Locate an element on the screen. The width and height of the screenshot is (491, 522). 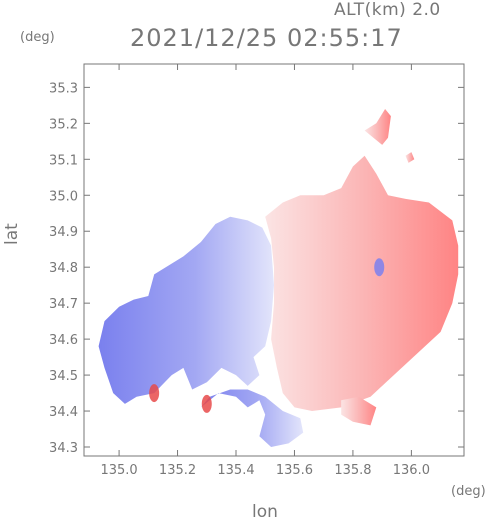
y-tick-label: 35.3 is located at coordinates (63, 88).